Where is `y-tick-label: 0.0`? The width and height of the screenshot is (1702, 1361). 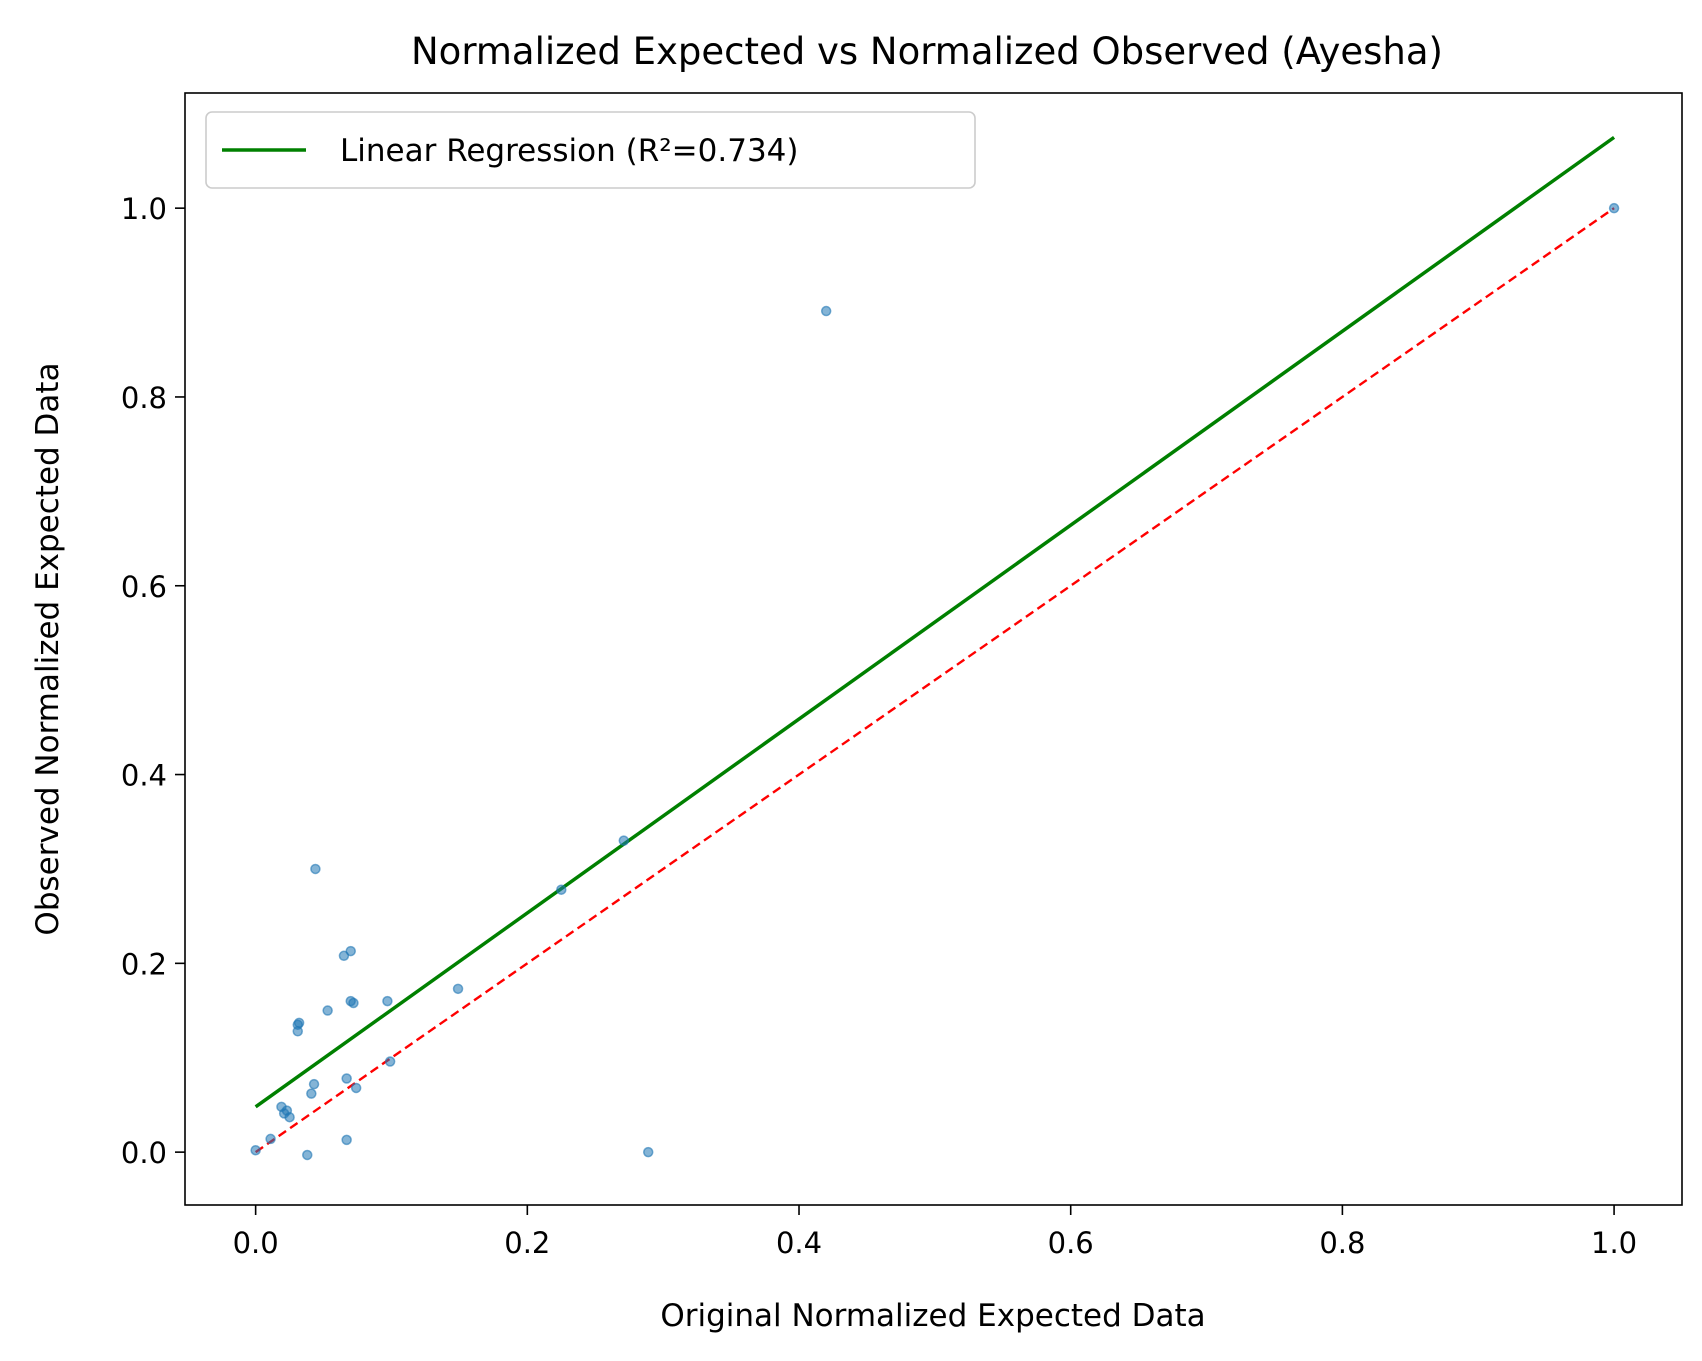
y-tick-label: 0.0 is located at coordinates (144, 1153).